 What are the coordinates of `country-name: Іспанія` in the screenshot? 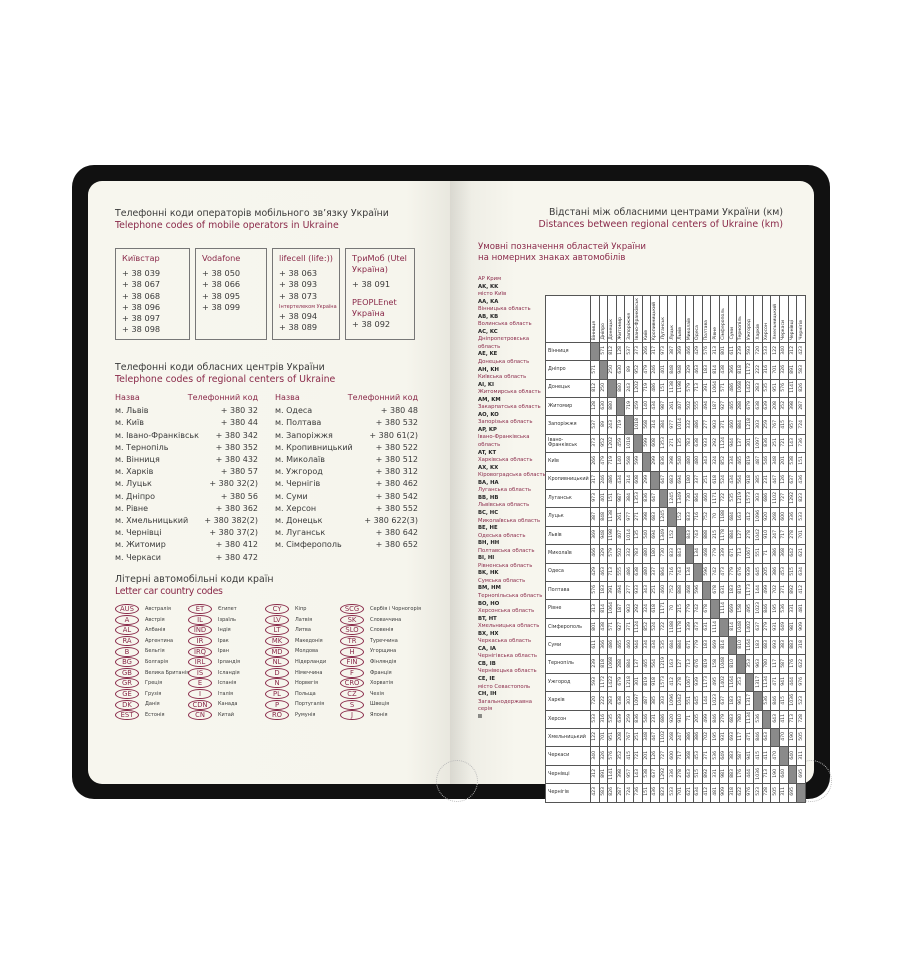 It's located at (227, 683).